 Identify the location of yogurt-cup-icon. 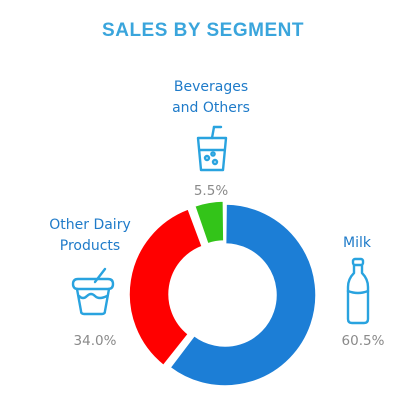
(93, 291).